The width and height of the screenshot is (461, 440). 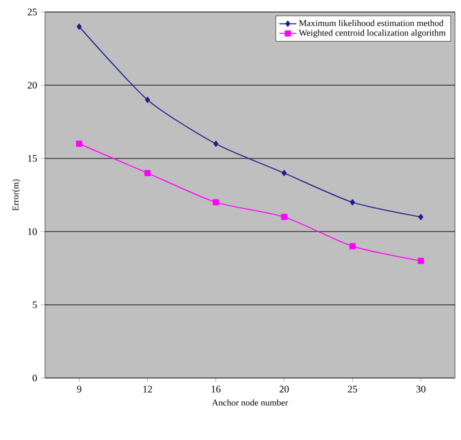 I want to click on y-tick-label: 0, so click(x=34, y=378).